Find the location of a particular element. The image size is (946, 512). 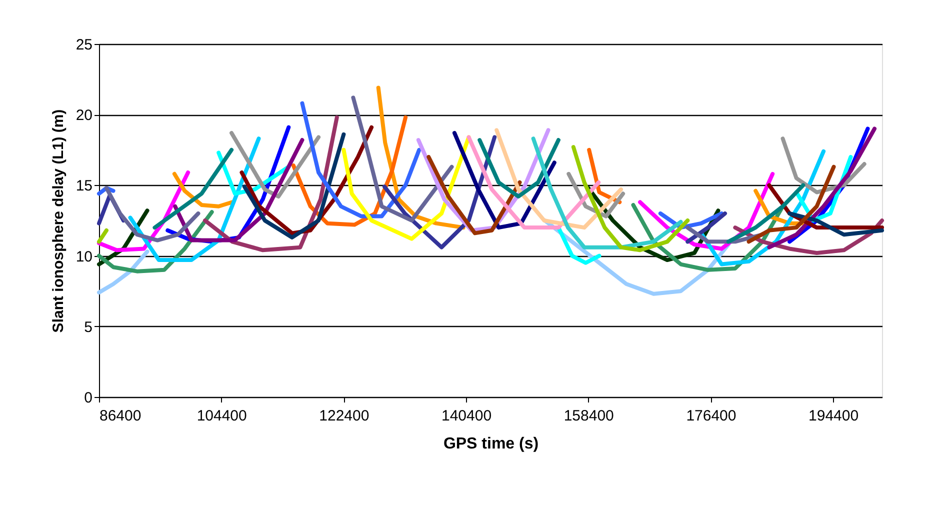

y-tick-label: 5 is located at coordinates (88, 327).